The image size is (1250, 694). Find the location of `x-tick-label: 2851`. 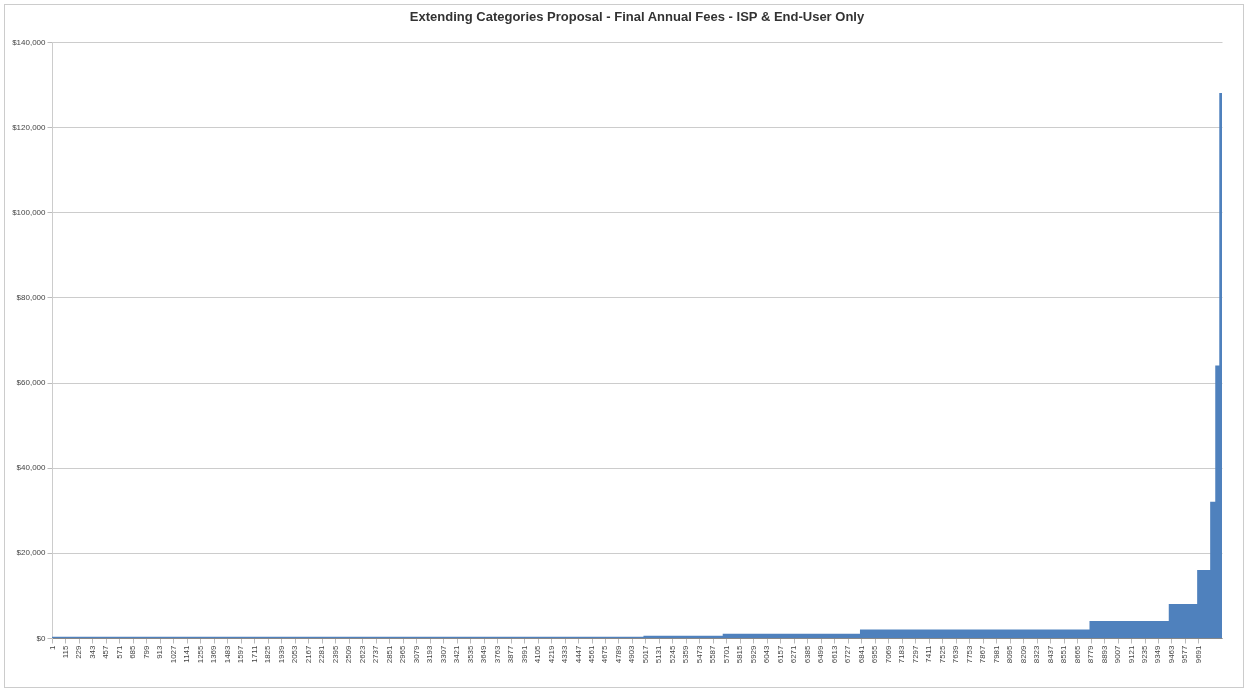

x-tick-label: 2851 is located at coordinates (389, 654).